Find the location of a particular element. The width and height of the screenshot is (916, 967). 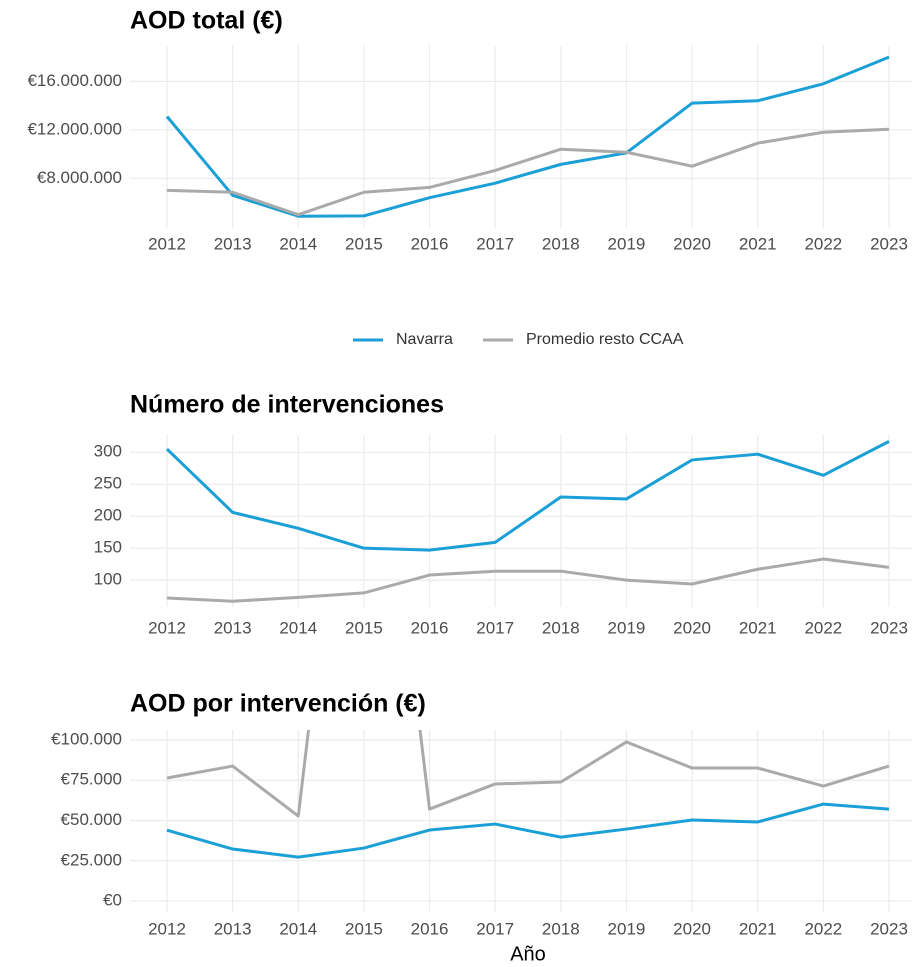

y-tick-label: €50.000 is located at coordinates (91, 819).